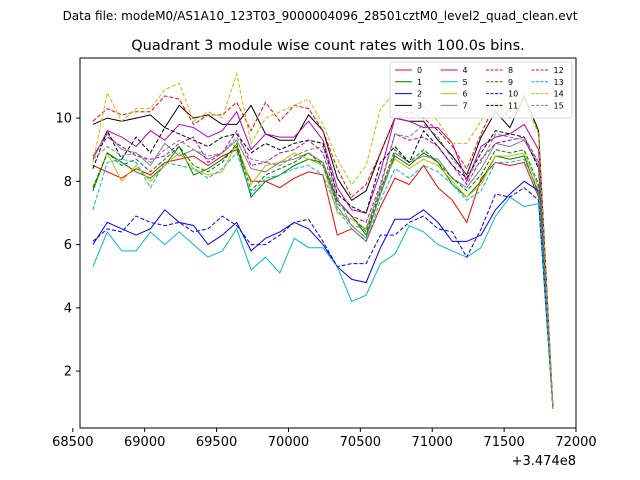 The height and width of the screenshot is (480, 640). I want to click on legend-label-12: 12, so click(559, 70).